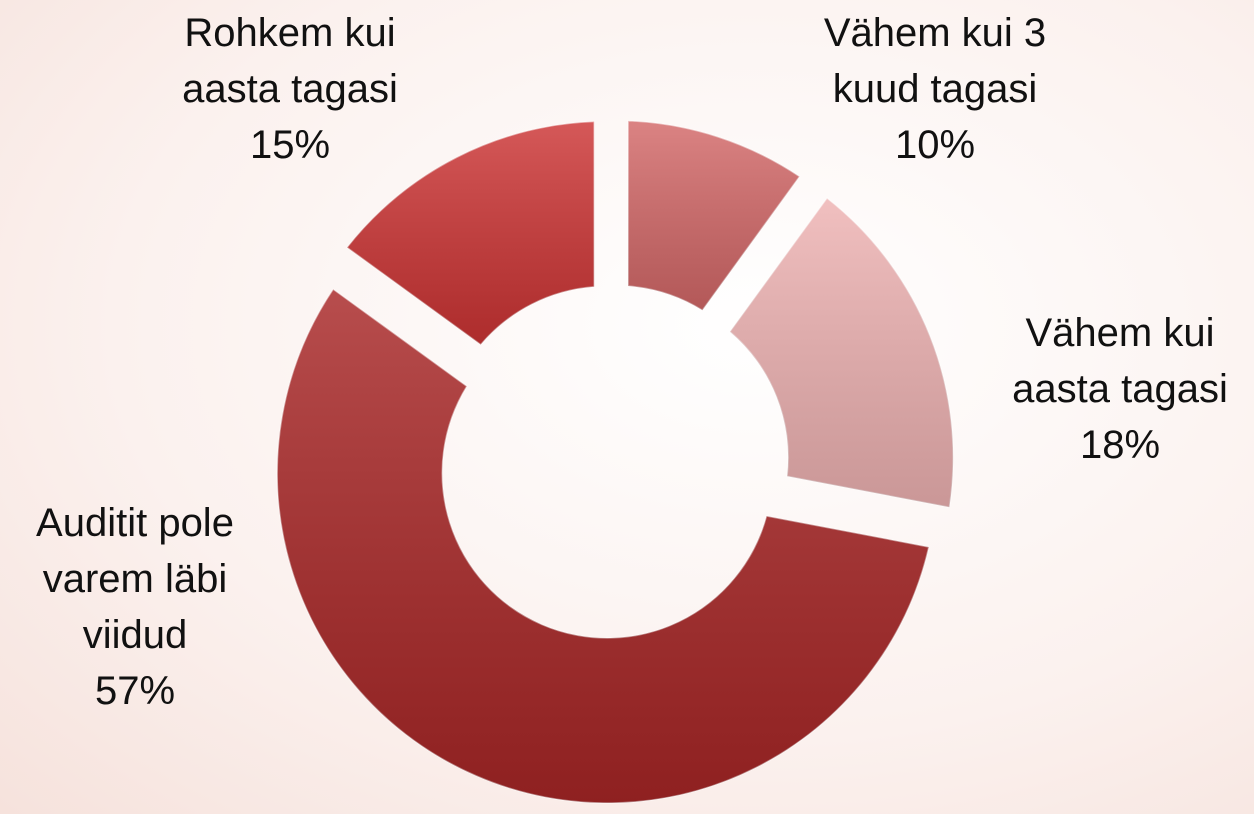 This screenshot has width=1254, height=814. Describe the element at coordinates (1120, 445) in the screenshot. I see `value-label: 18%` at that location.